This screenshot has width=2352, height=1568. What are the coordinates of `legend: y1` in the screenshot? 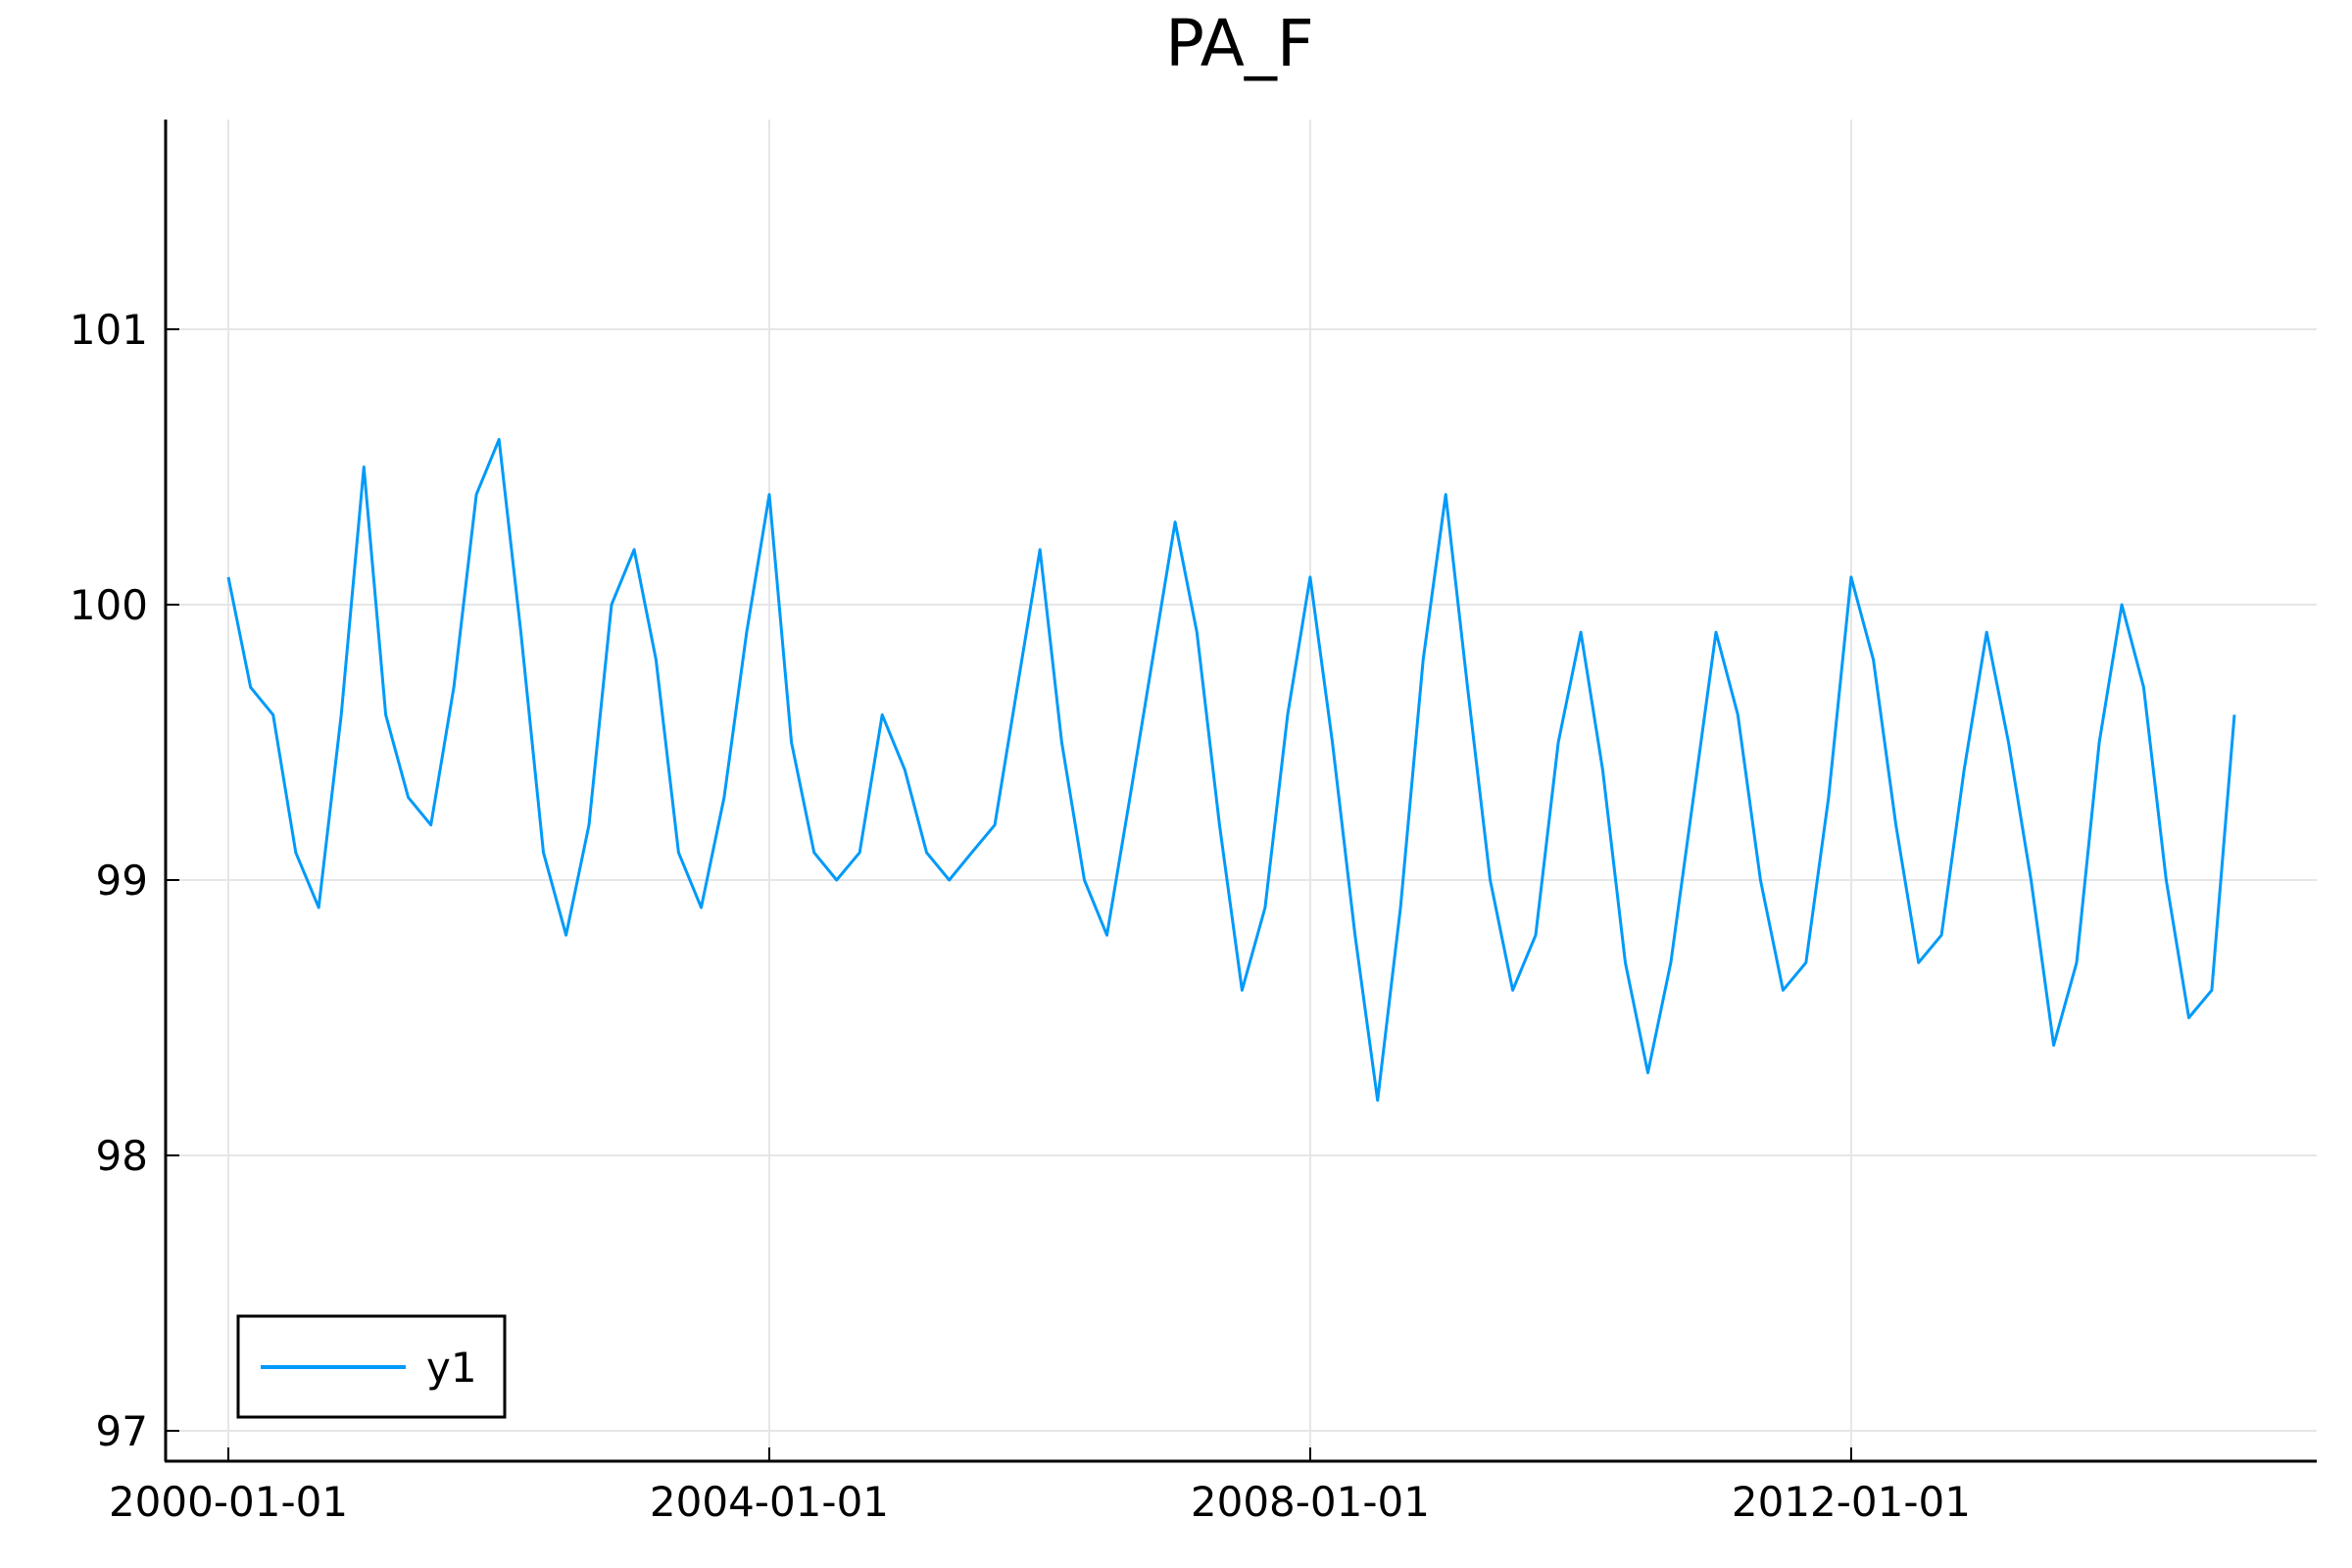 It's located at (371, 1366).